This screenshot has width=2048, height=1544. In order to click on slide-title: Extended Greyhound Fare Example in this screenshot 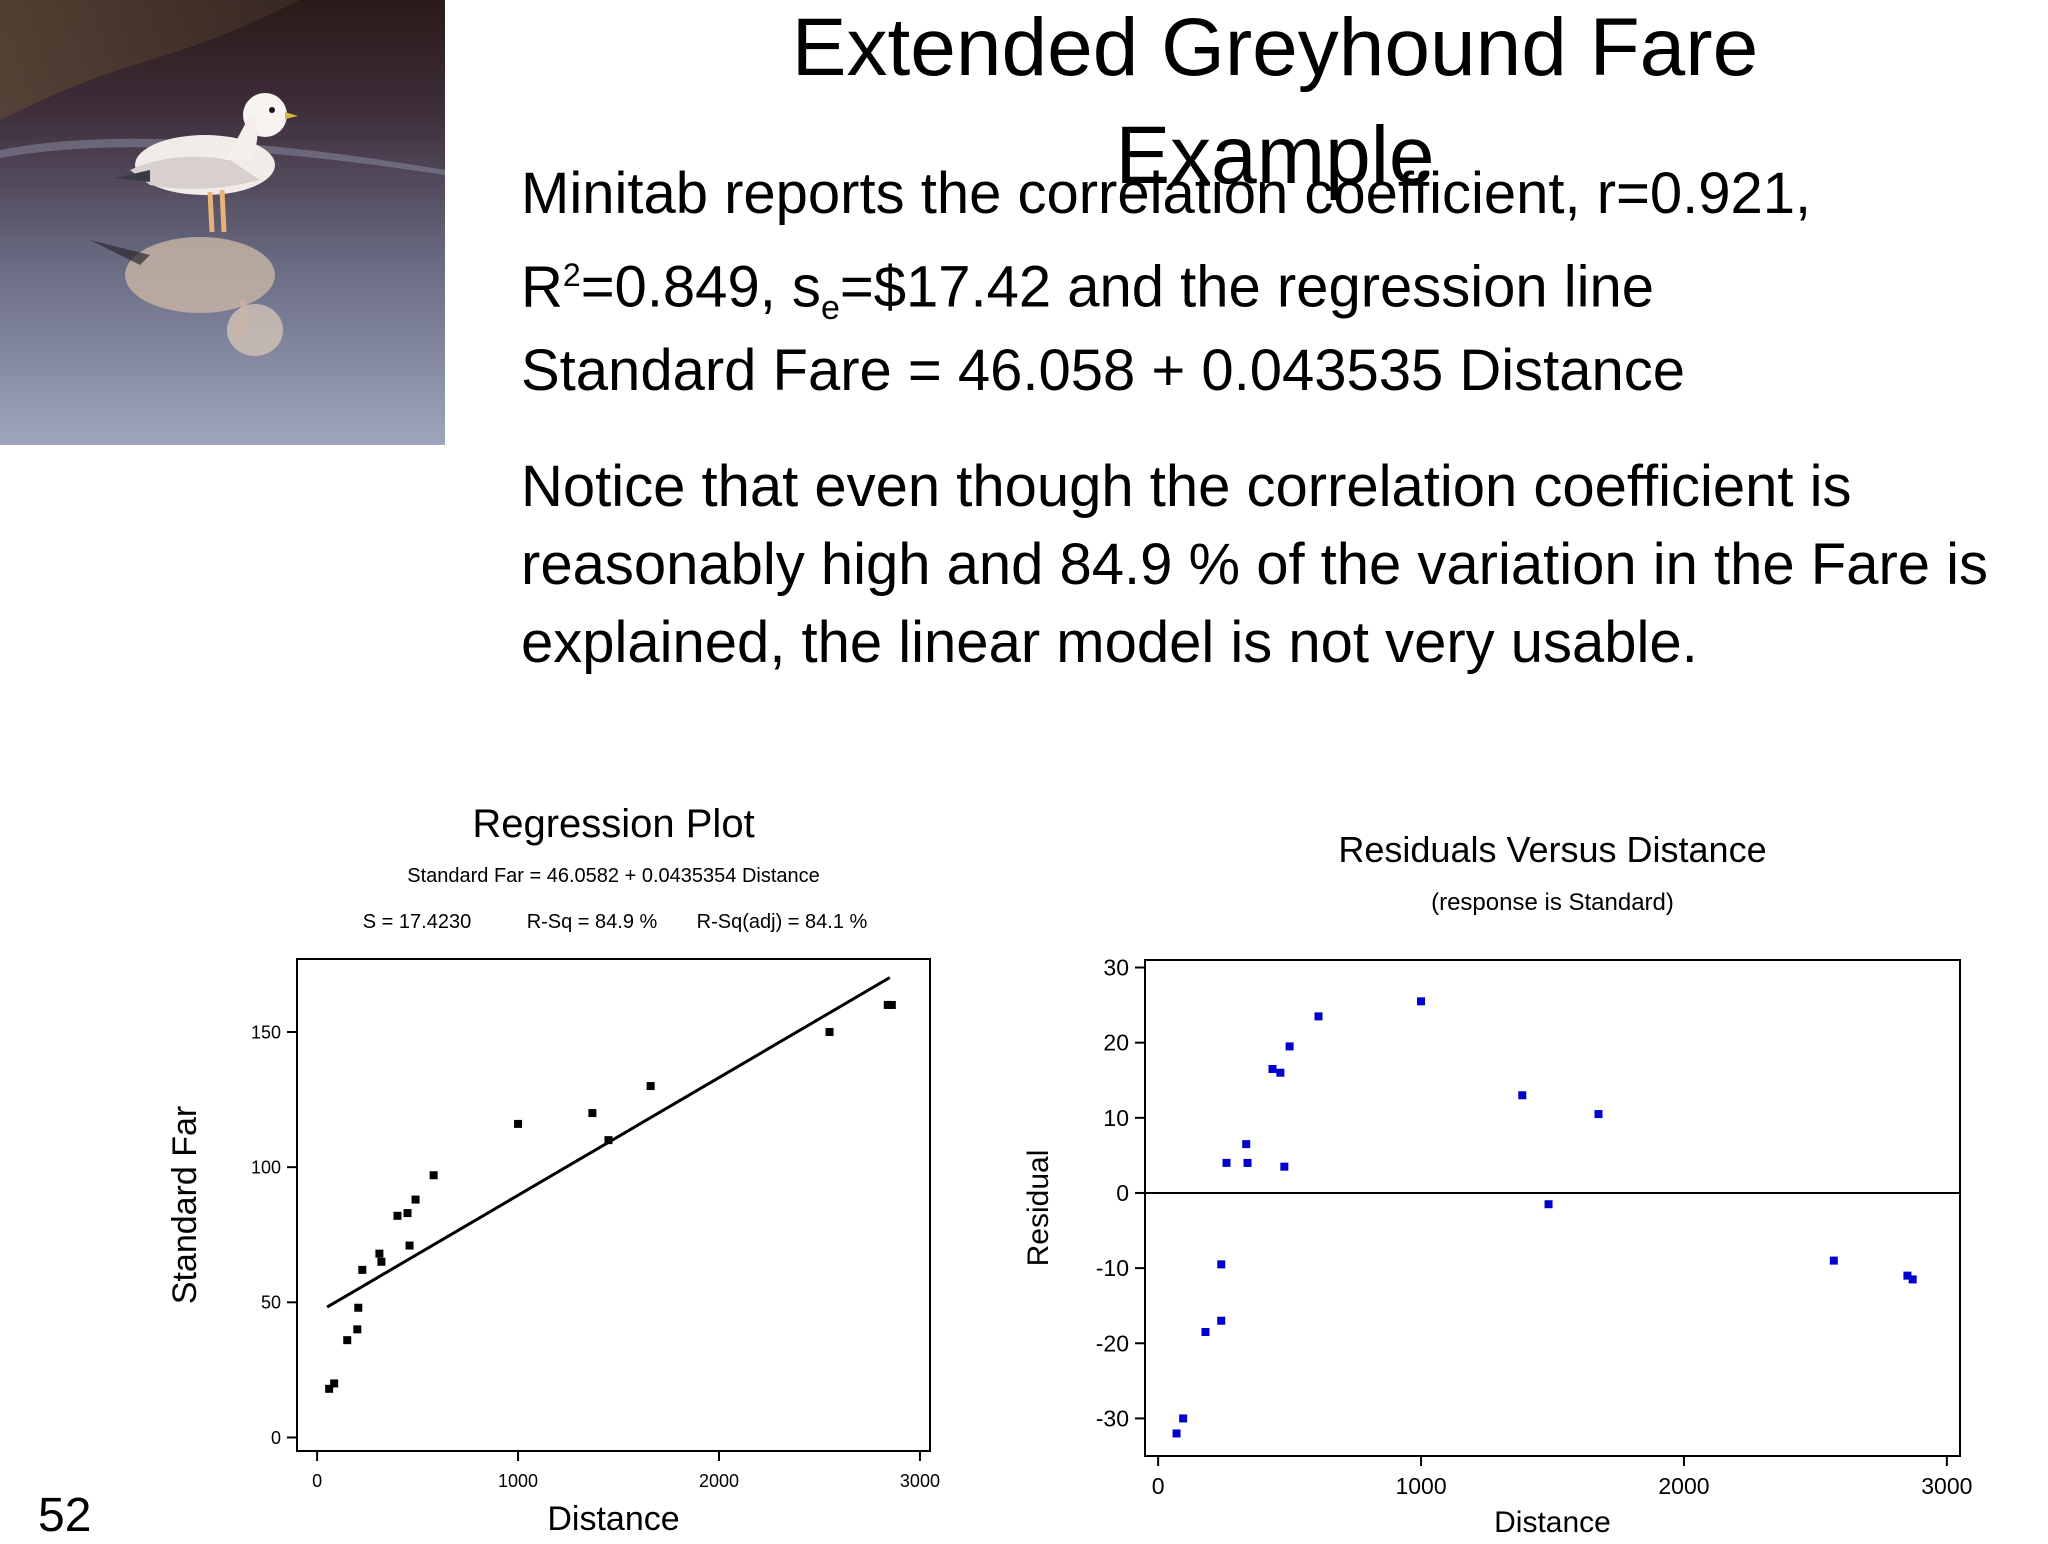, I will do `click(1275, 101)`.